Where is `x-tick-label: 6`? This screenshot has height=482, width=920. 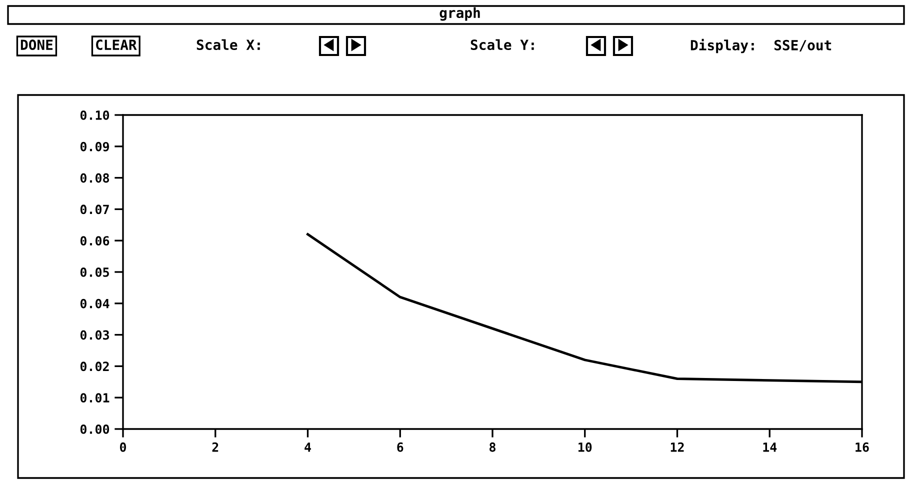 x-tick-label: 6 is located at coordinates (400, 447).